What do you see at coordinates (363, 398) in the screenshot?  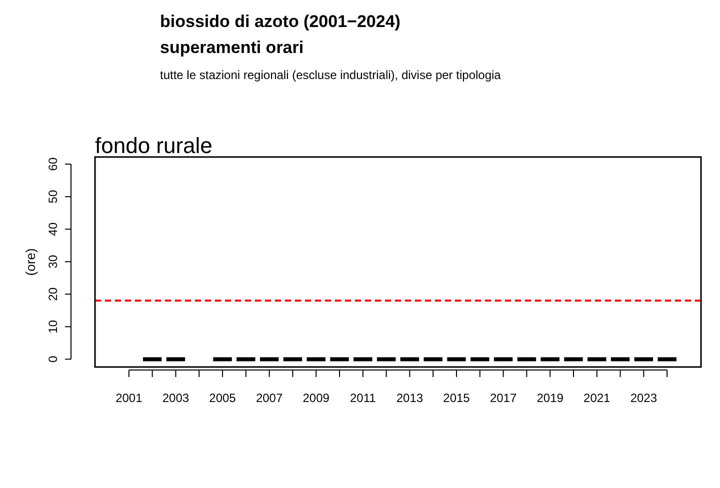 I see `x-tick-label: 2011` at bounding box center [363, 398].